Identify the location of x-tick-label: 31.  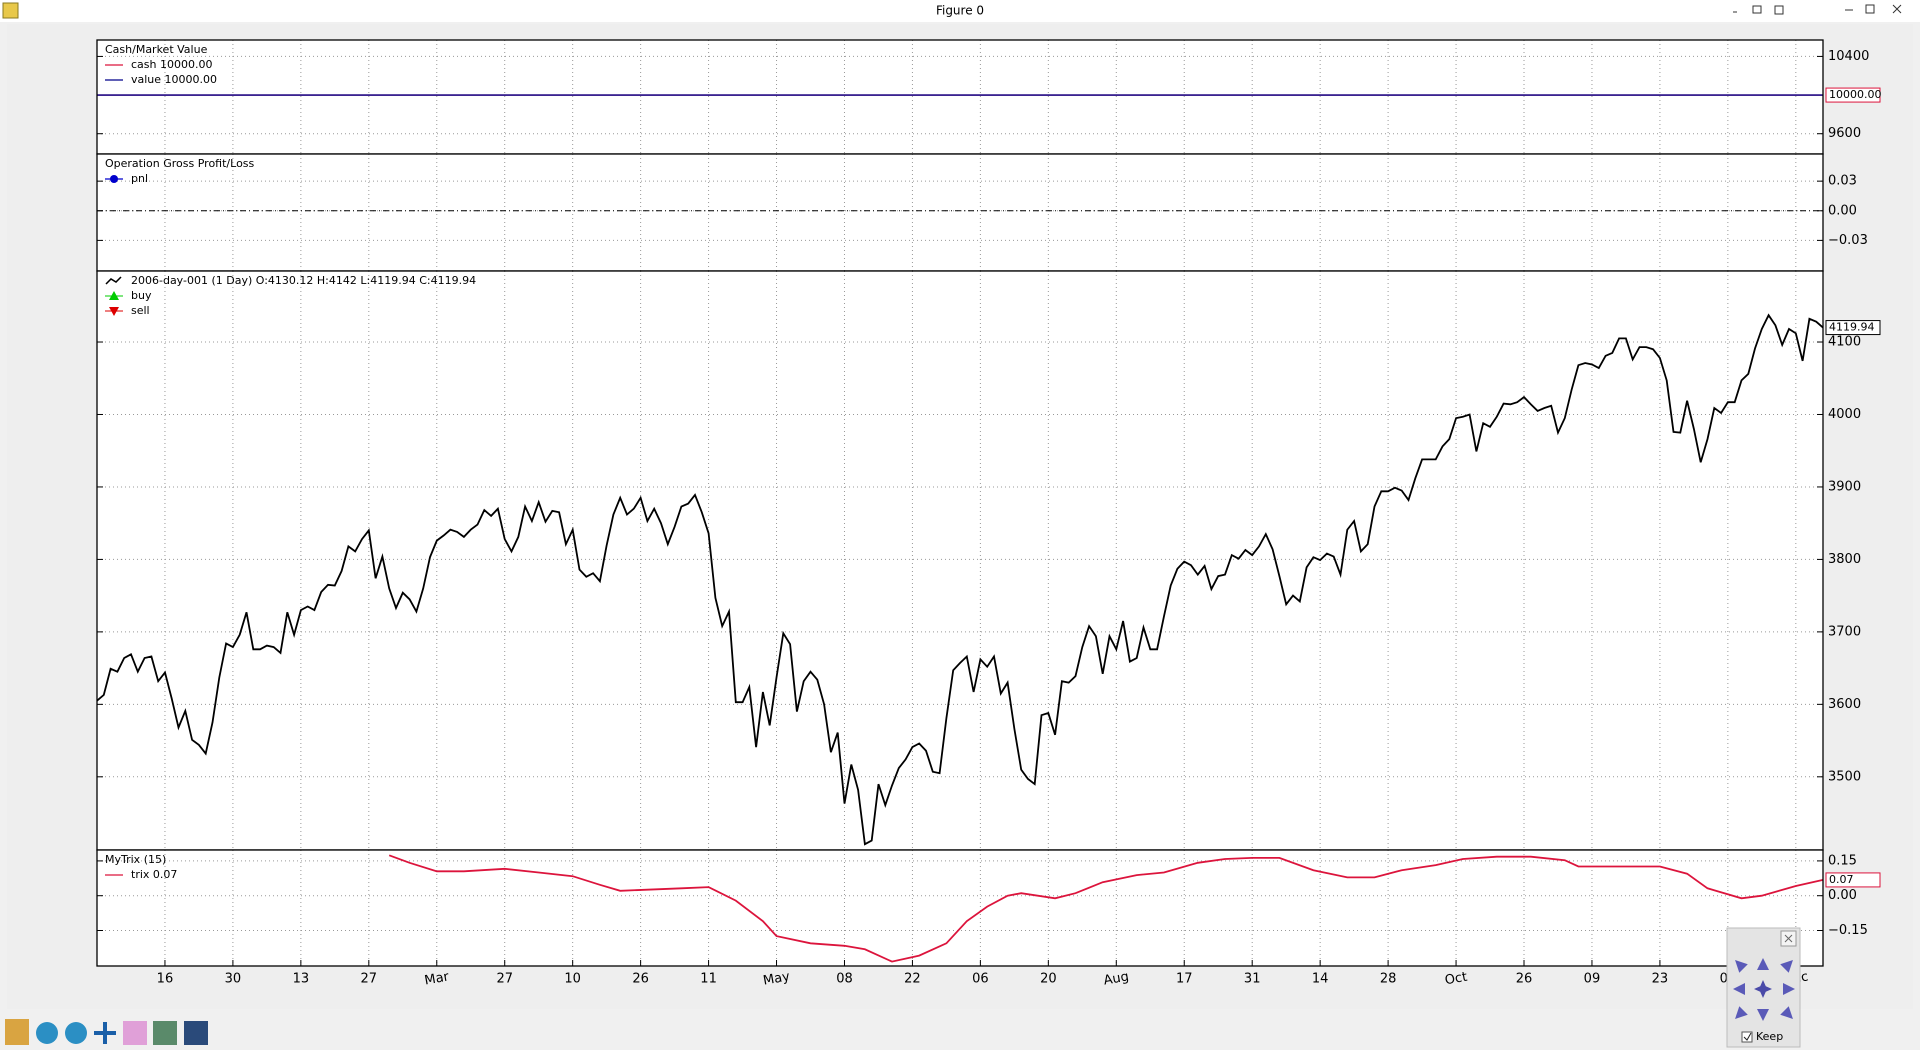
(1252, 979).